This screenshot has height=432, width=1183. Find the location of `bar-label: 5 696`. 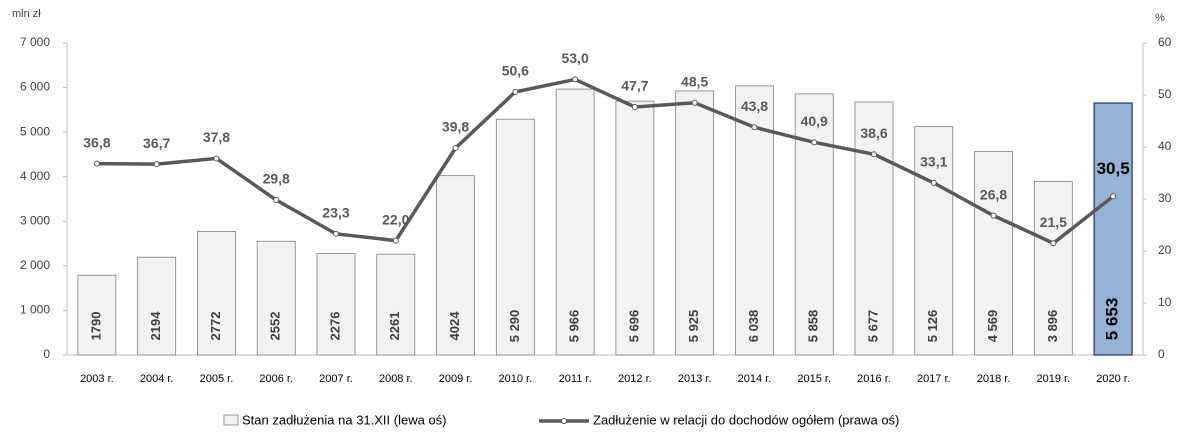

bar-label: 5 696 is located at coordinates (633, 326).